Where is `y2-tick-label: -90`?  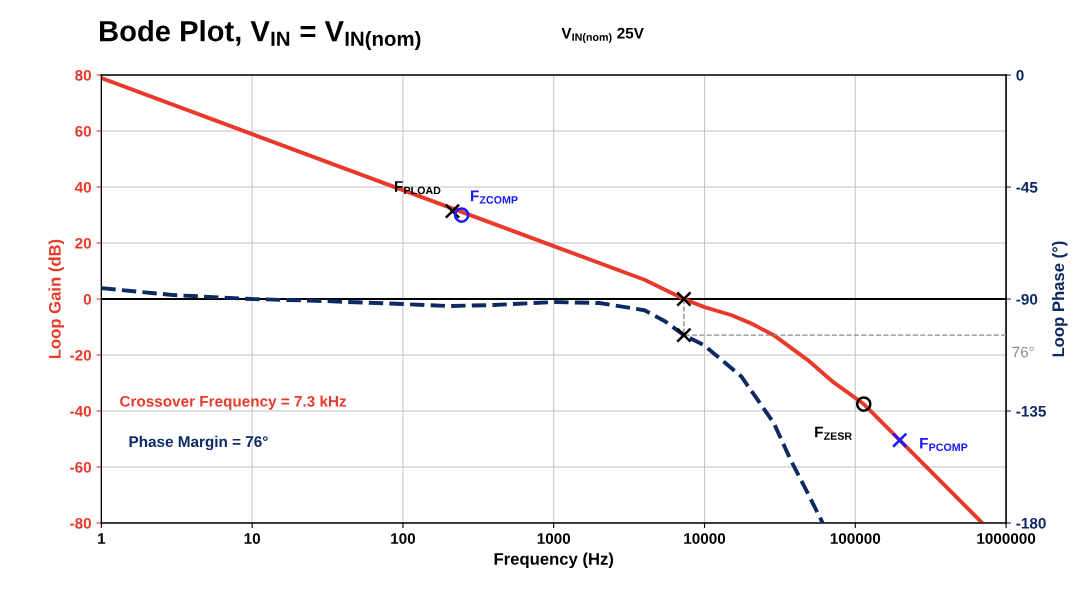
y2-tick-label: -90 is located at coordinates (1027, 299).